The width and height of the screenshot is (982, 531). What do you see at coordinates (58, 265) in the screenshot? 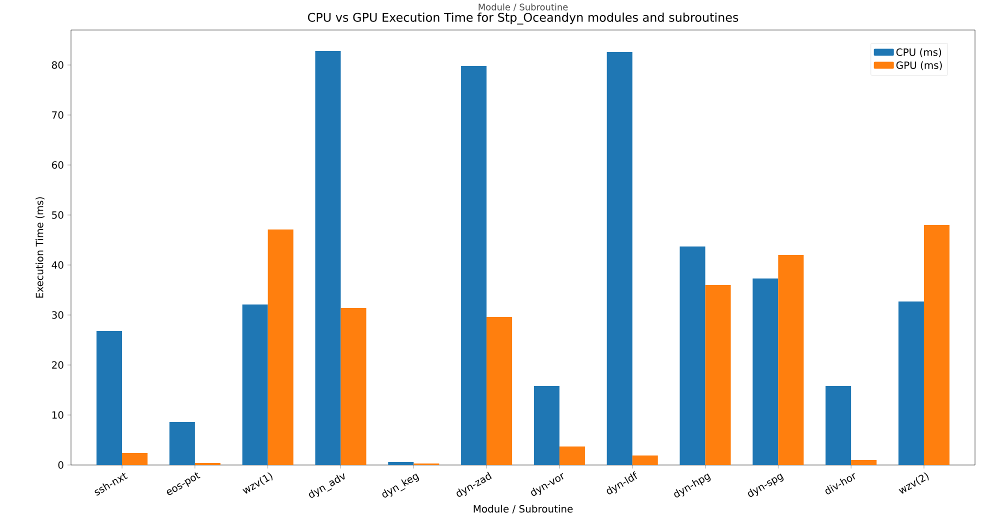
I see `y-tick-label: 40` at bounding box center [58, 265].